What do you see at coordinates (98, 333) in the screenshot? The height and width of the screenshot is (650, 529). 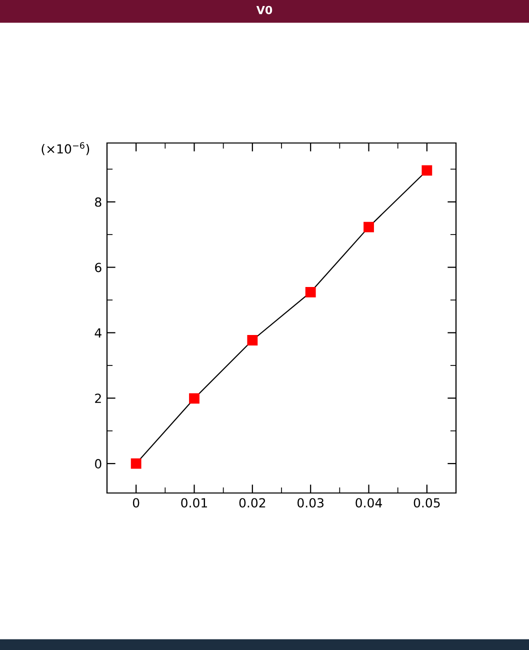 I see `y-tick-label: 4` at bounding box center [98, 333].